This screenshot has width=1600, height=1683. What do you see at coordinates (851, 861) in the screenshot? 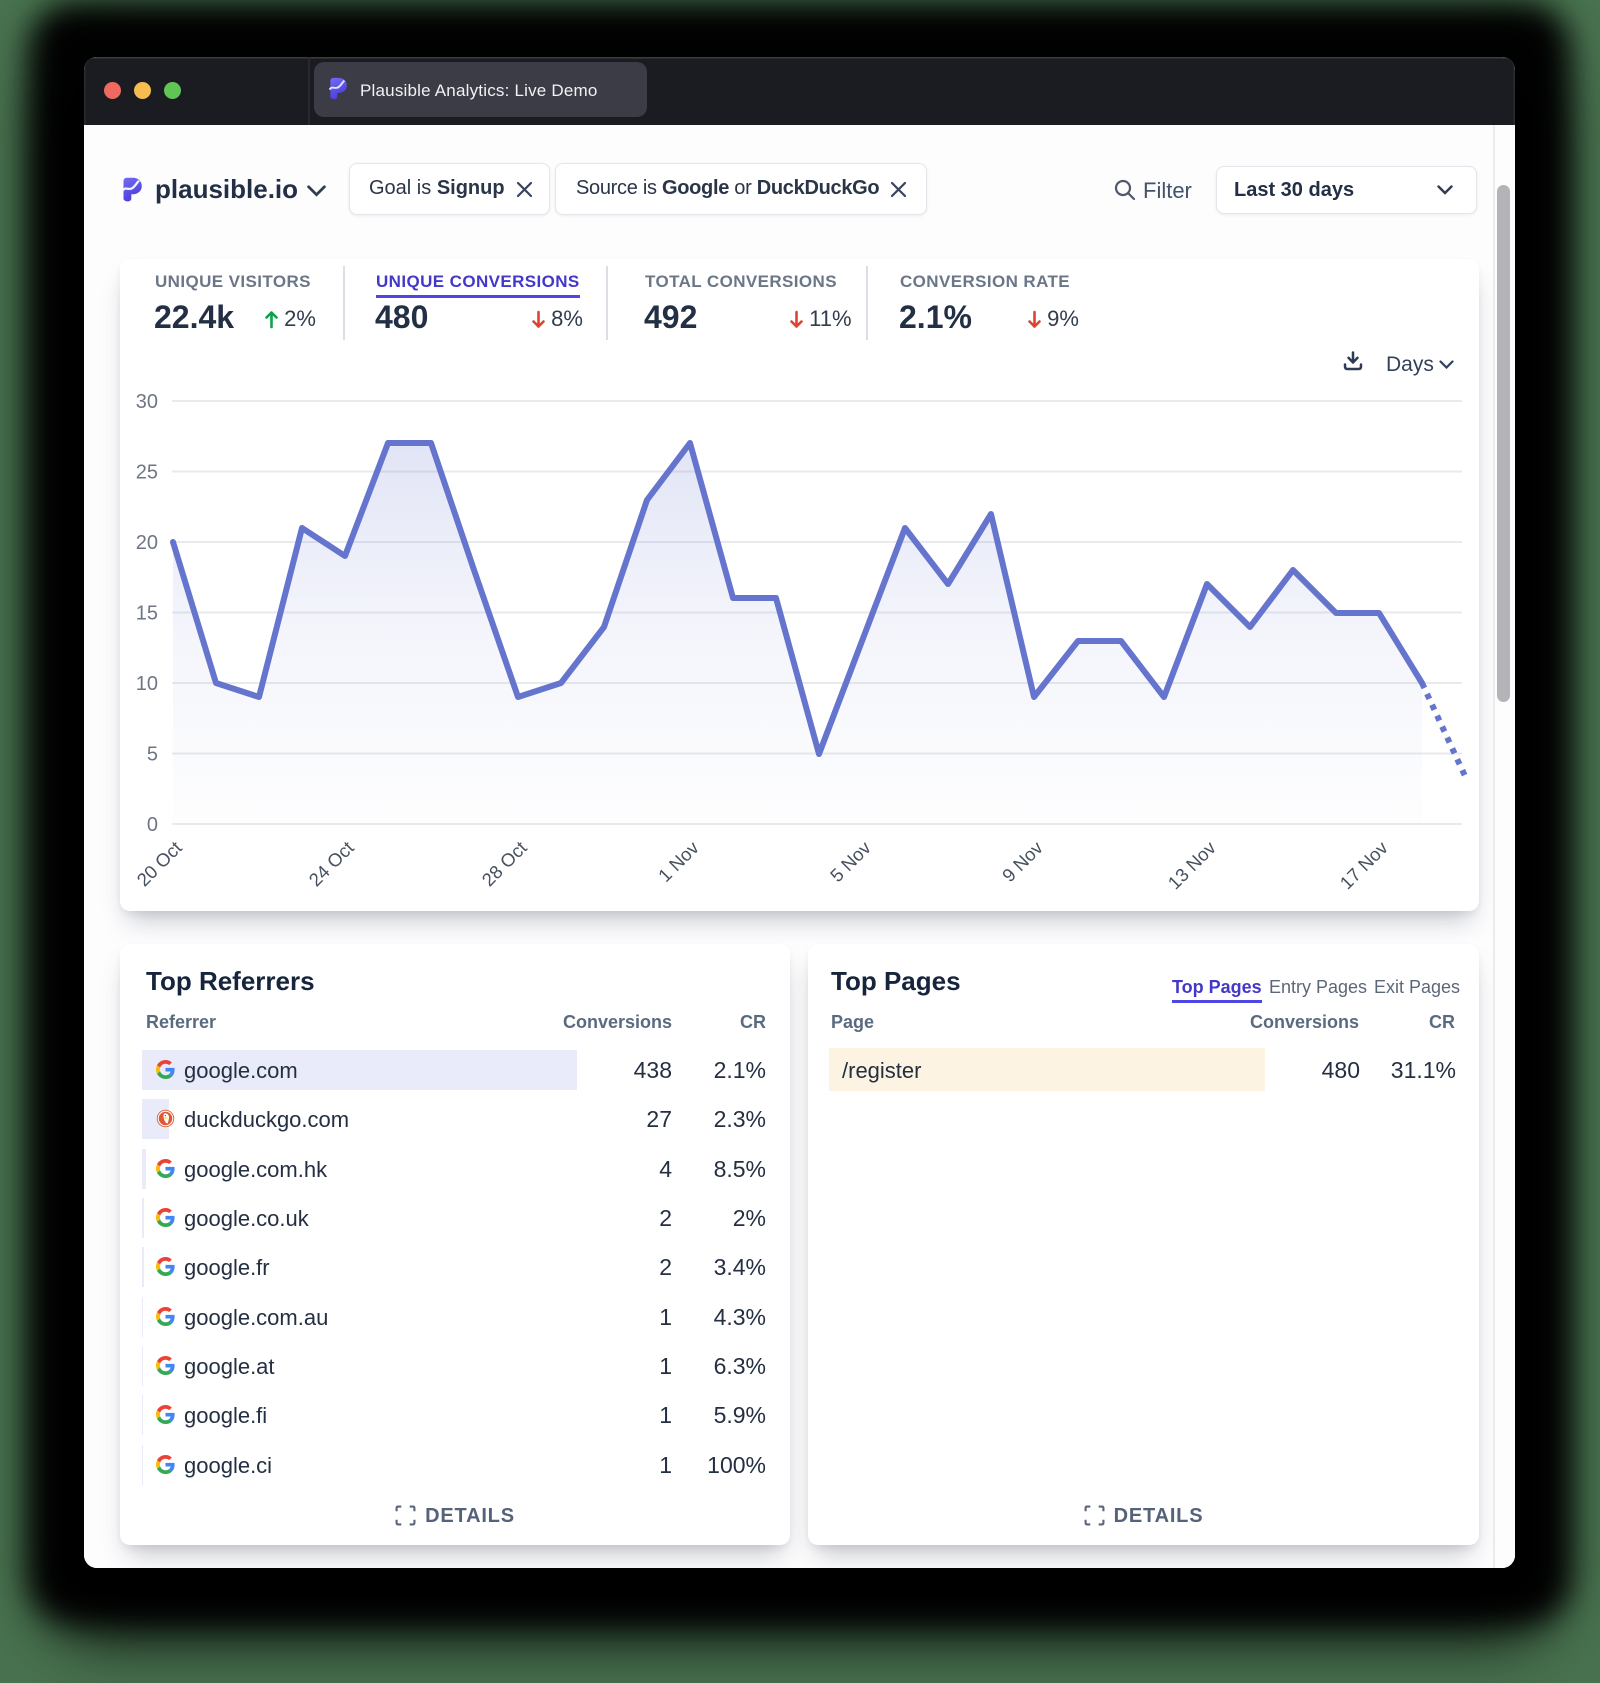
I see `svg-text: 5 Nov` at bounding box center [851, 861].